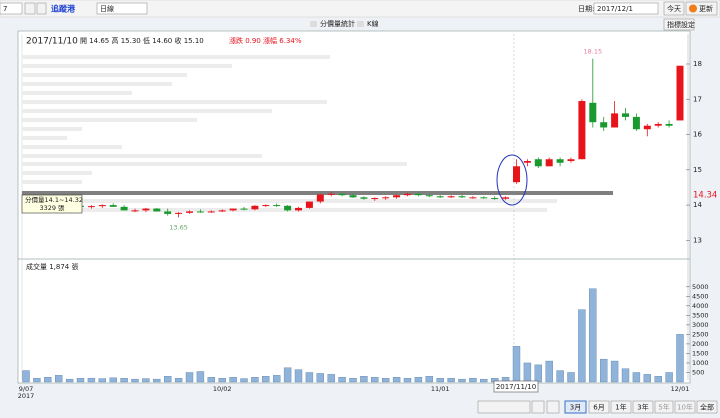 This screenshot has height=418, width=720. I want to click on zoom-in, so click(553, 407).